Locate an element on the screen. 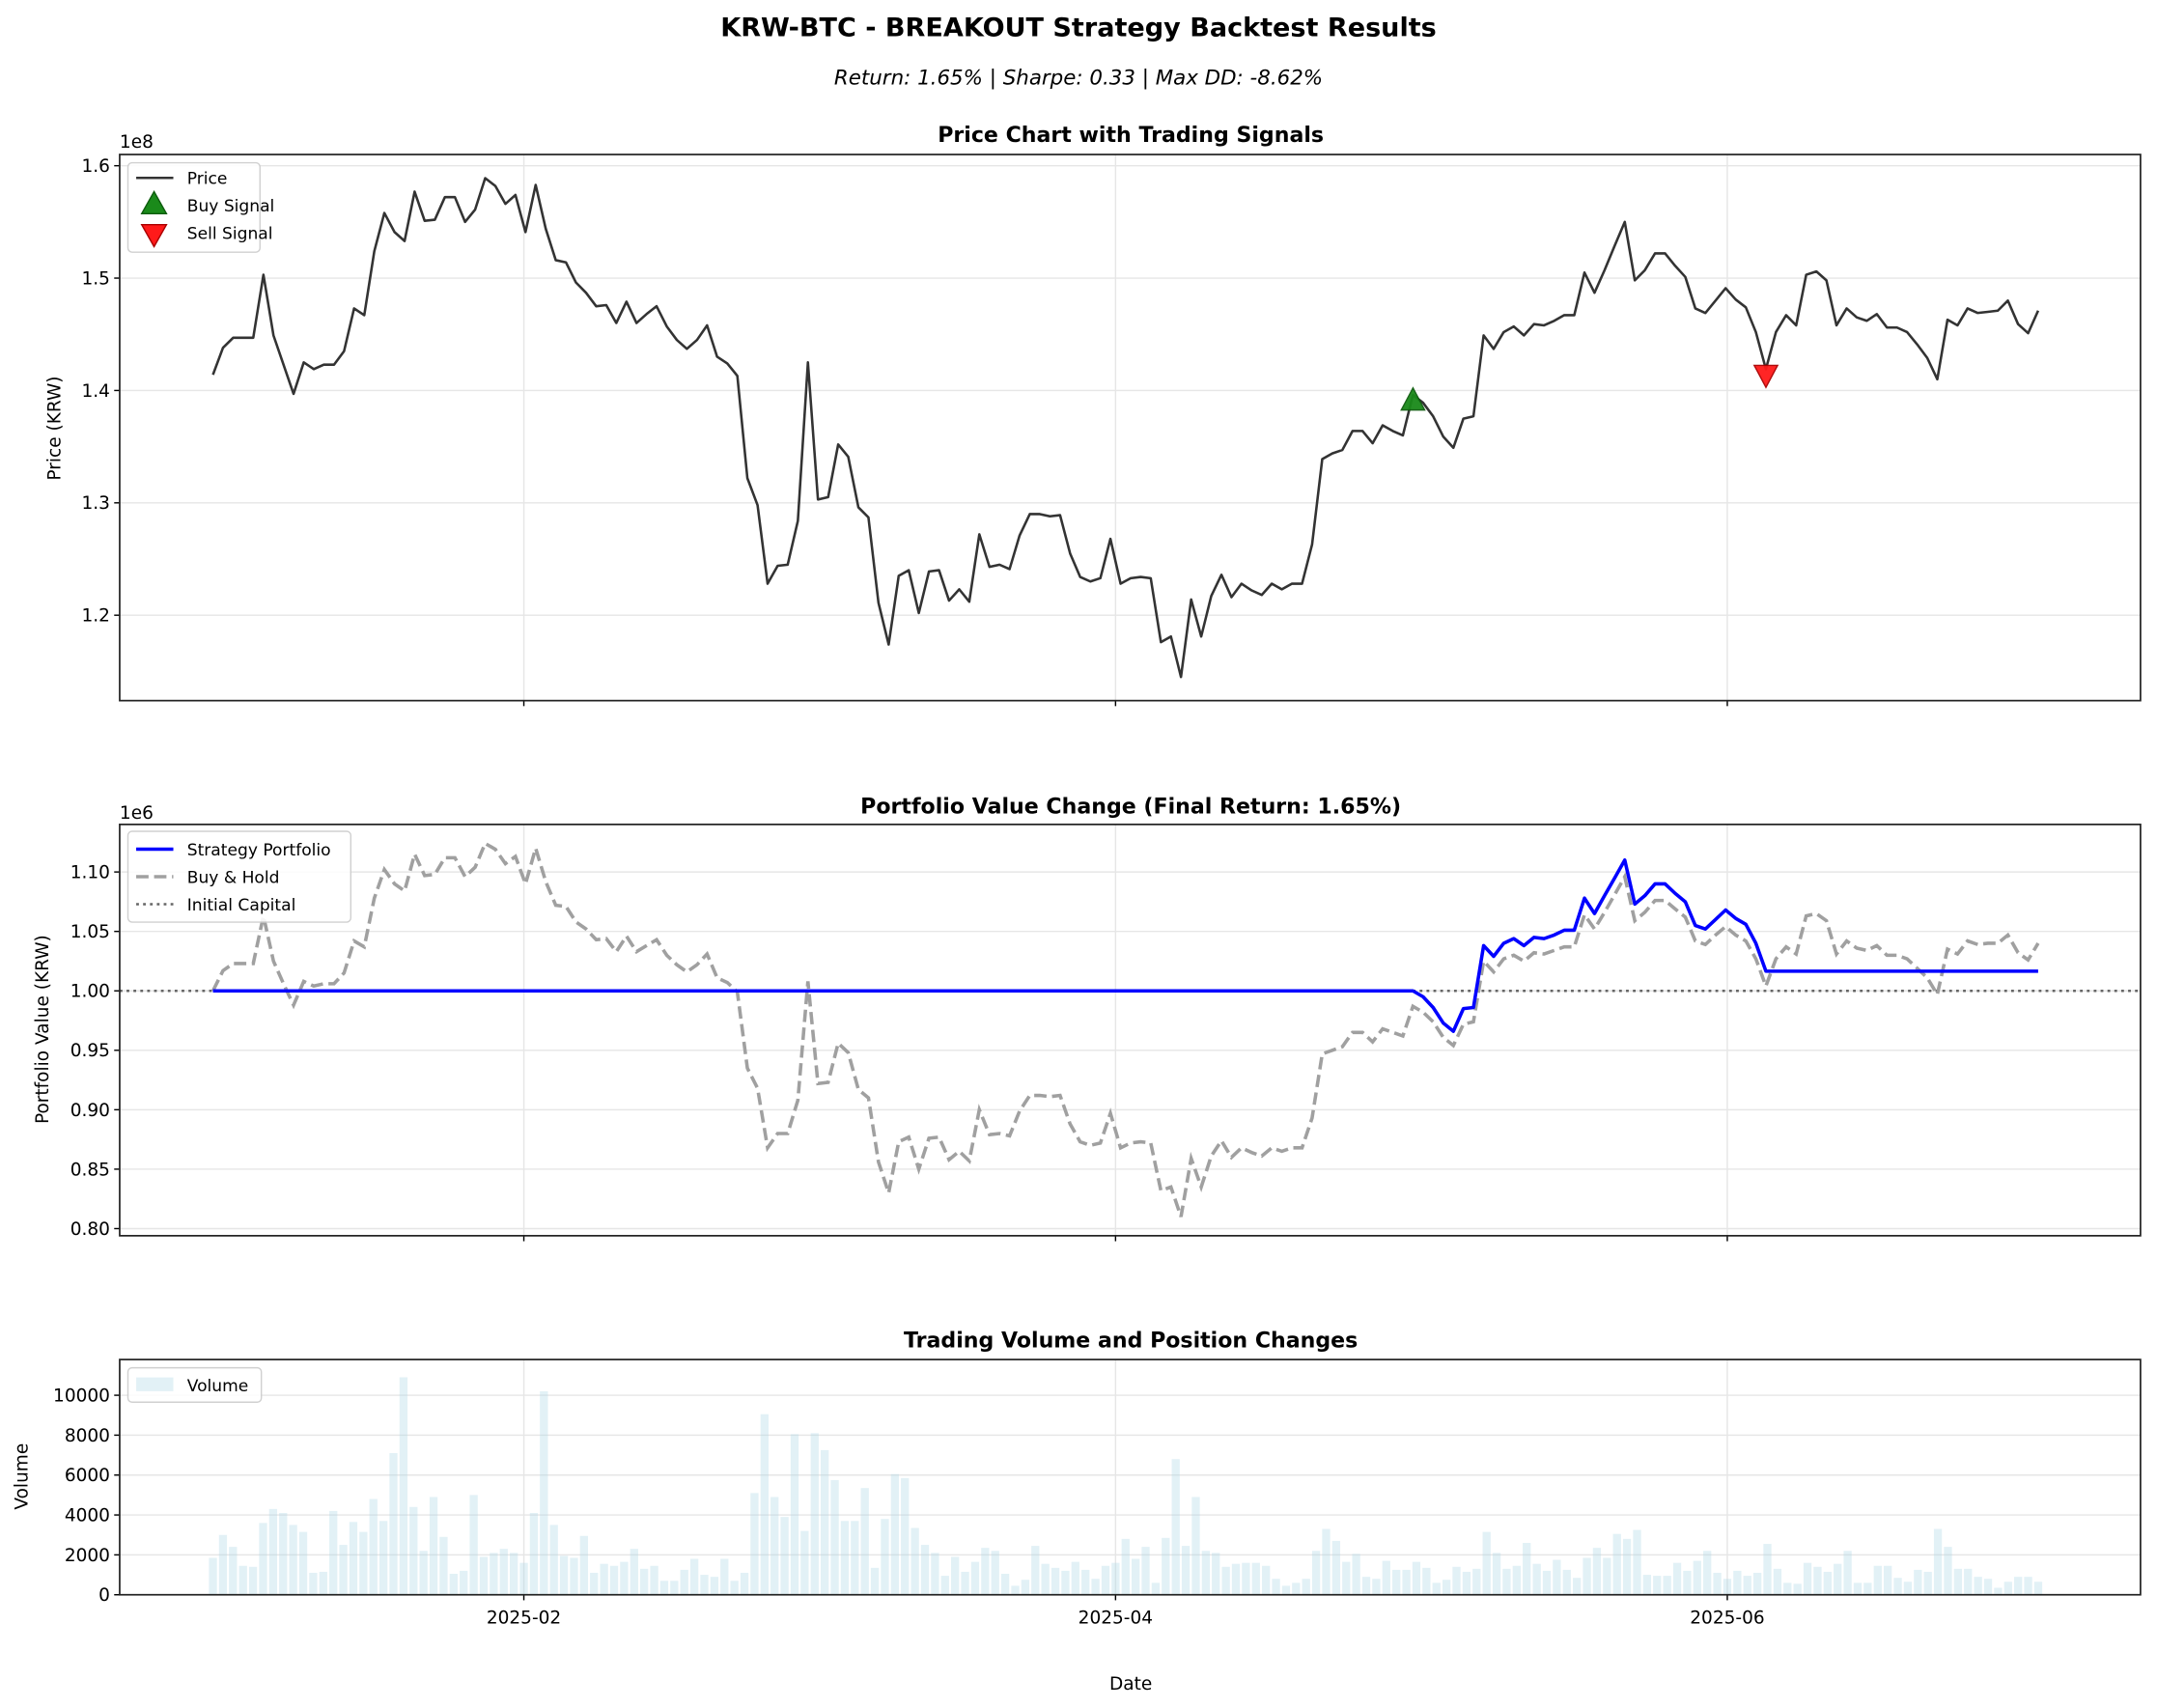  volume-panel-title: Trading Volume and Position Changes is located at coordinates (1131, 1341).